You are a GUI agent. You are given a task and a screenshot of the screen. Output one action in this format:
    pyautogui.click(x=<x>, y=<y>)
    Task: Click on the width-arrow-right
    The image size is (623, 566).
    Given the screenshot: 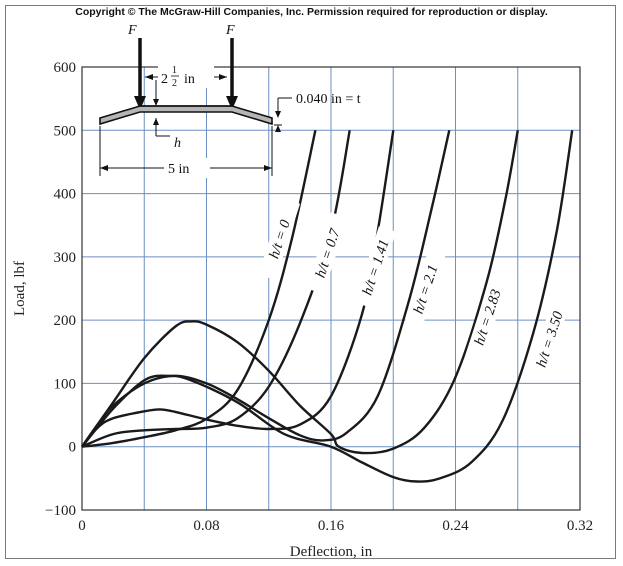 What is the action you would take?
    pyautogui.click(x=268, y=168)
    